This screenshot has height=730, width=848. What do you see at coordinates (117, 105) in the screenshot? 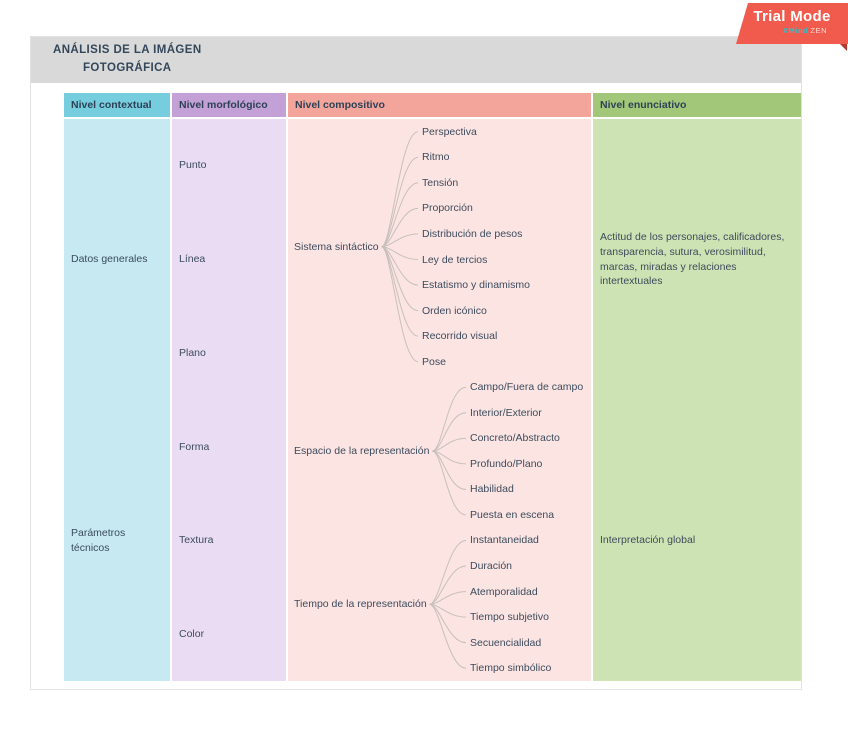
I see `column-header-contextual: Nivel contextual` at bounding box center [117, 105].